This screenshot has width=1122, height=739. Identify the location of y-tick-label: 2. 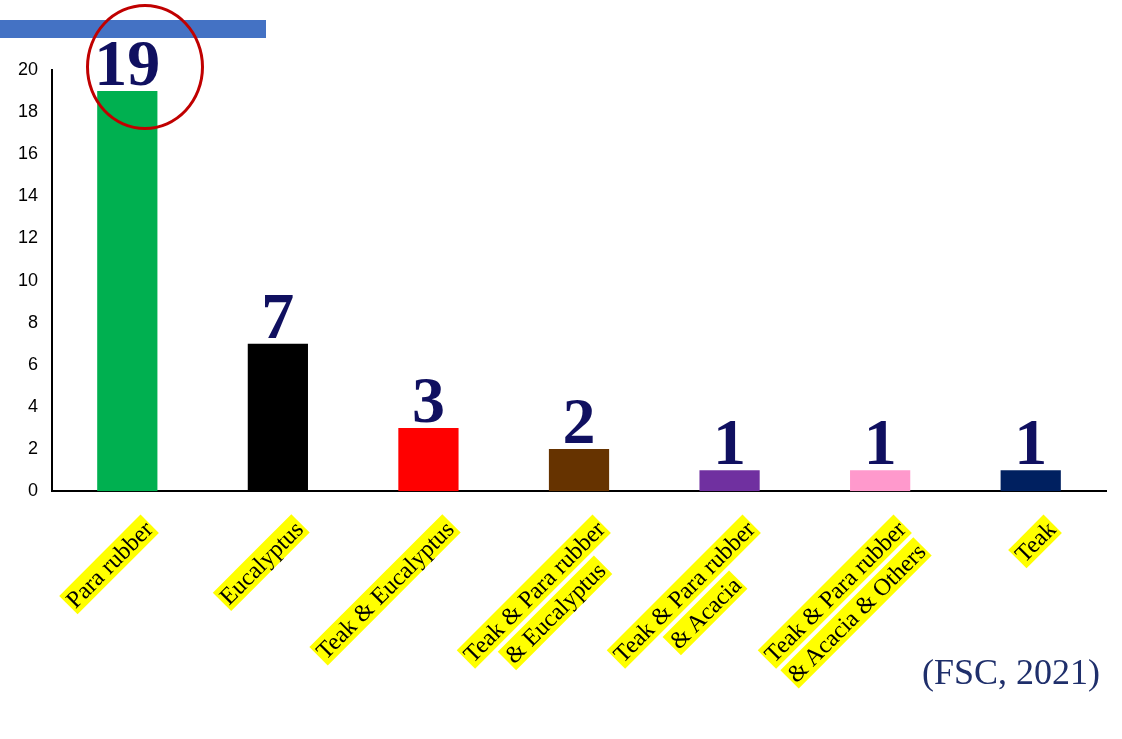
(33, 448).